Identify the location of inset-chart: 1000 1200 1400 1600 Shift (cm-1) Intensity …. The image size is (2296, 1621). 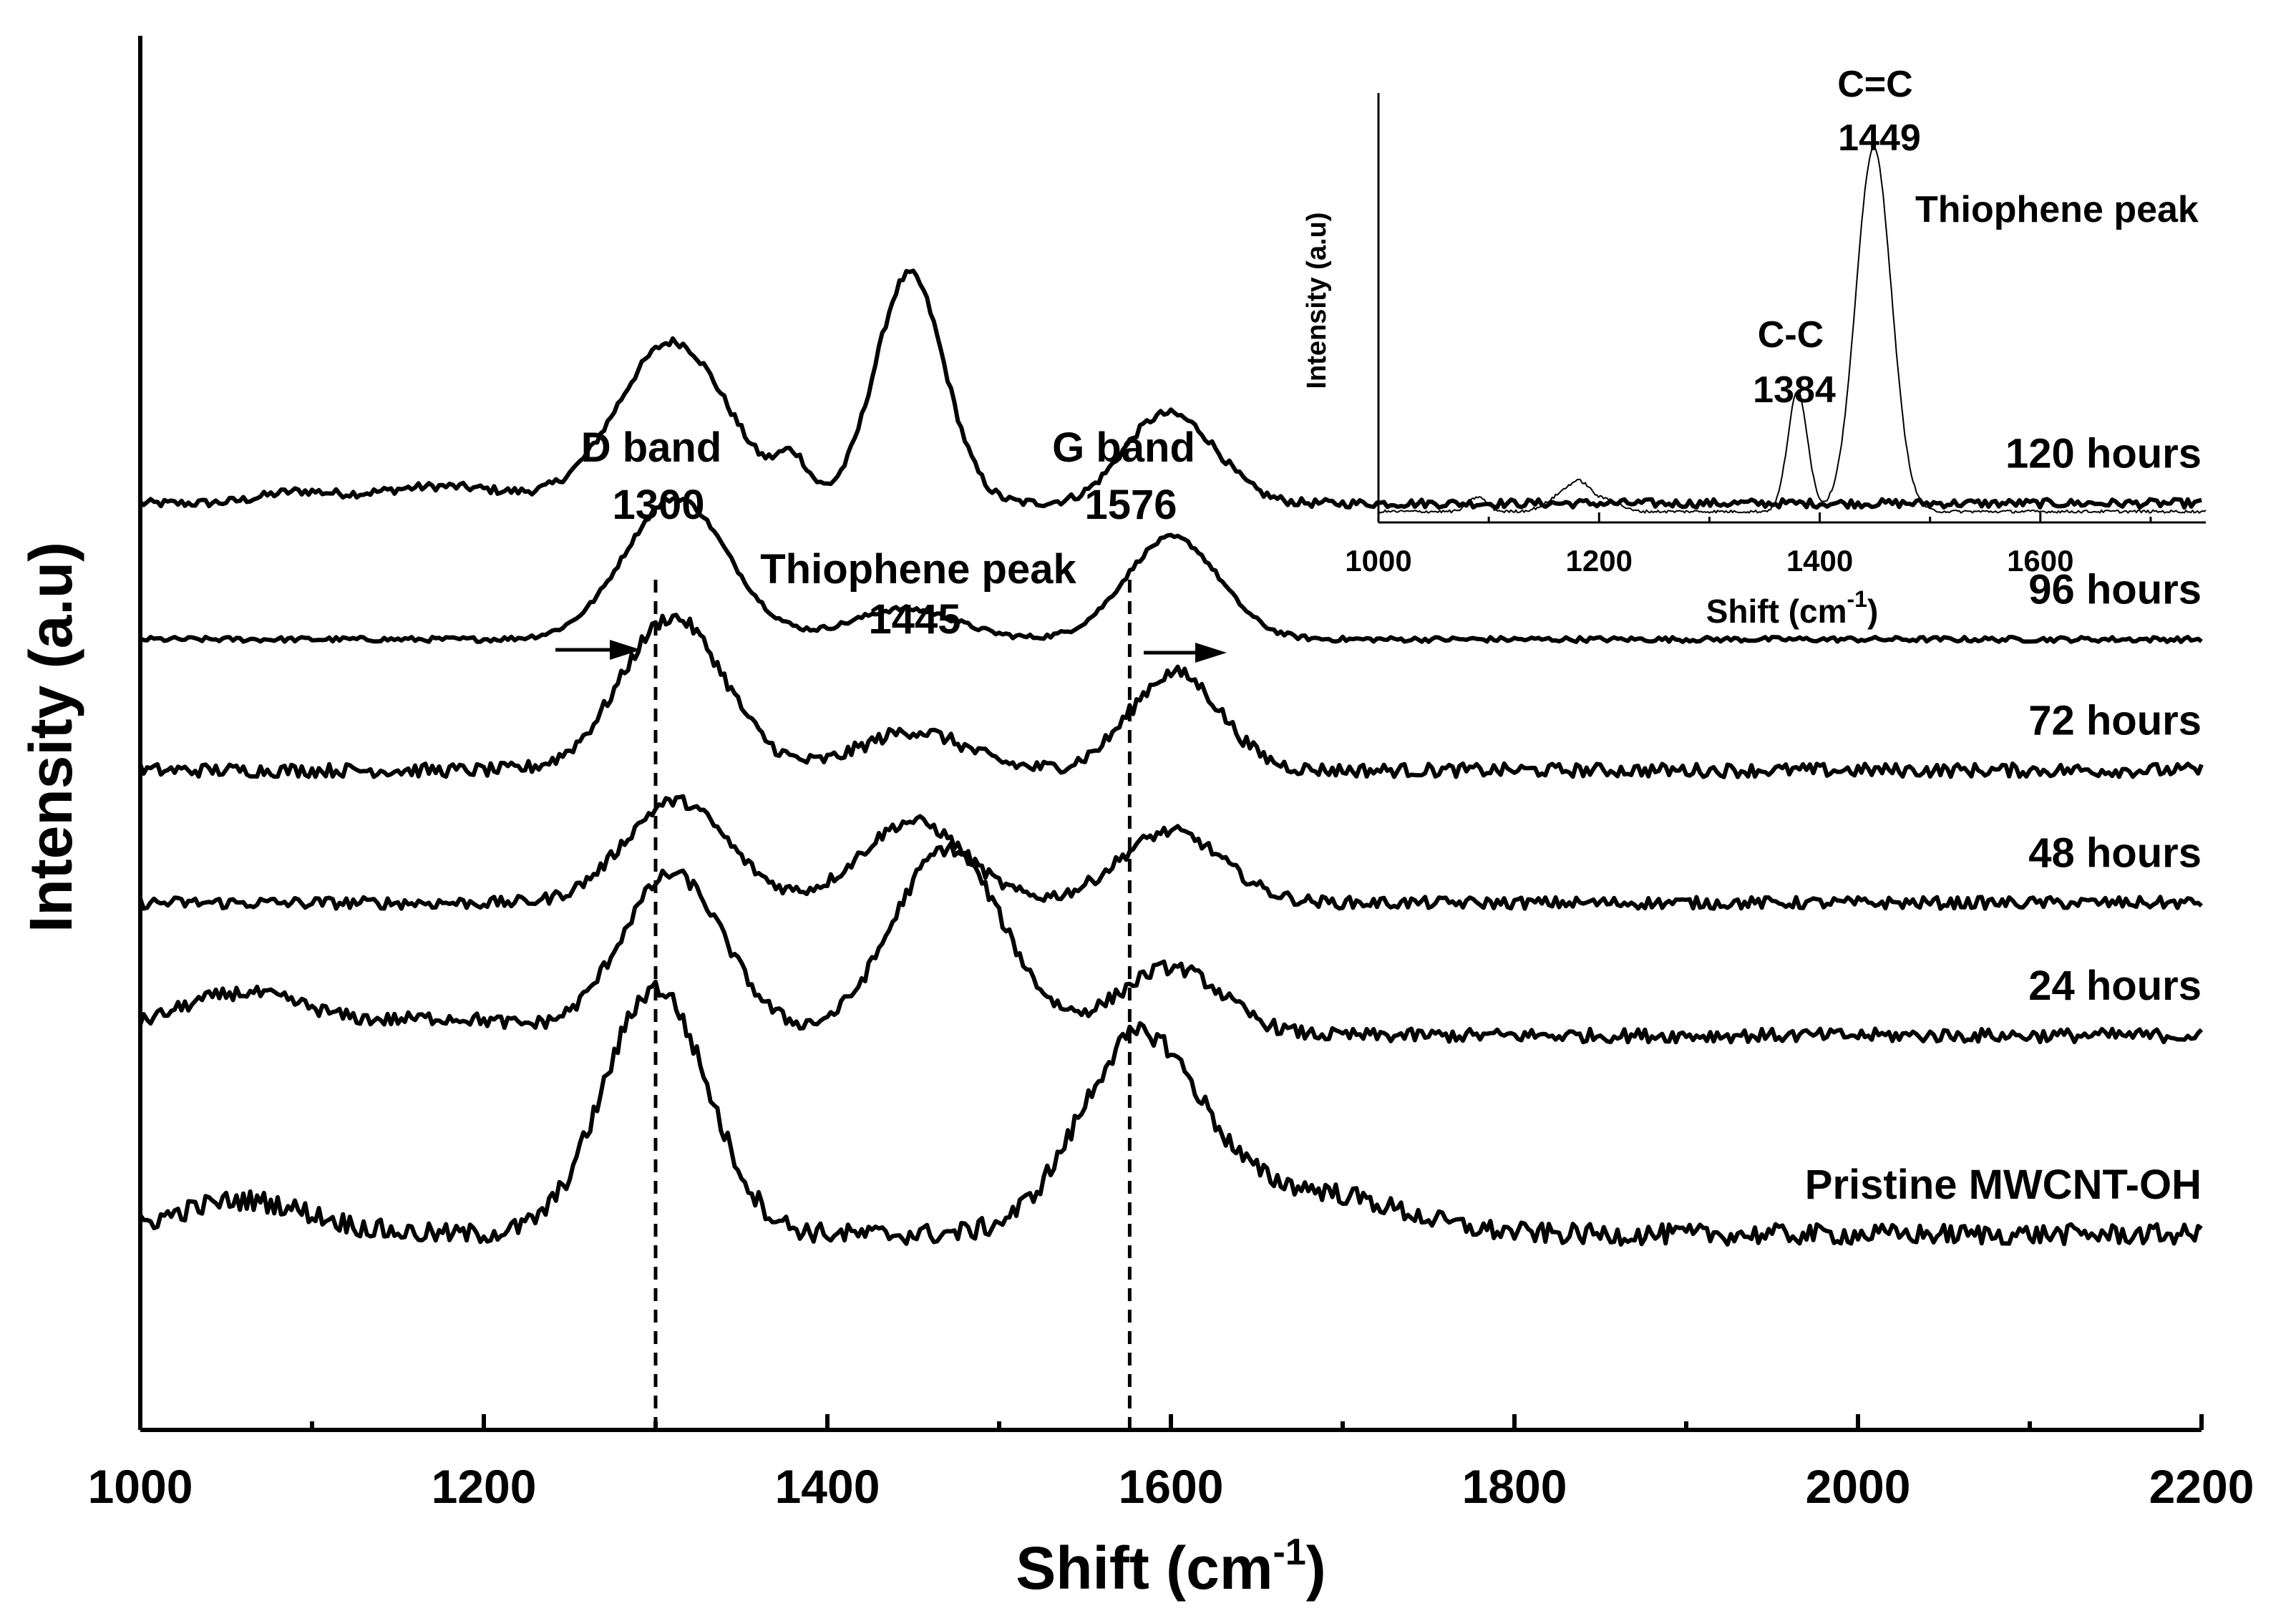
(1755, 347).